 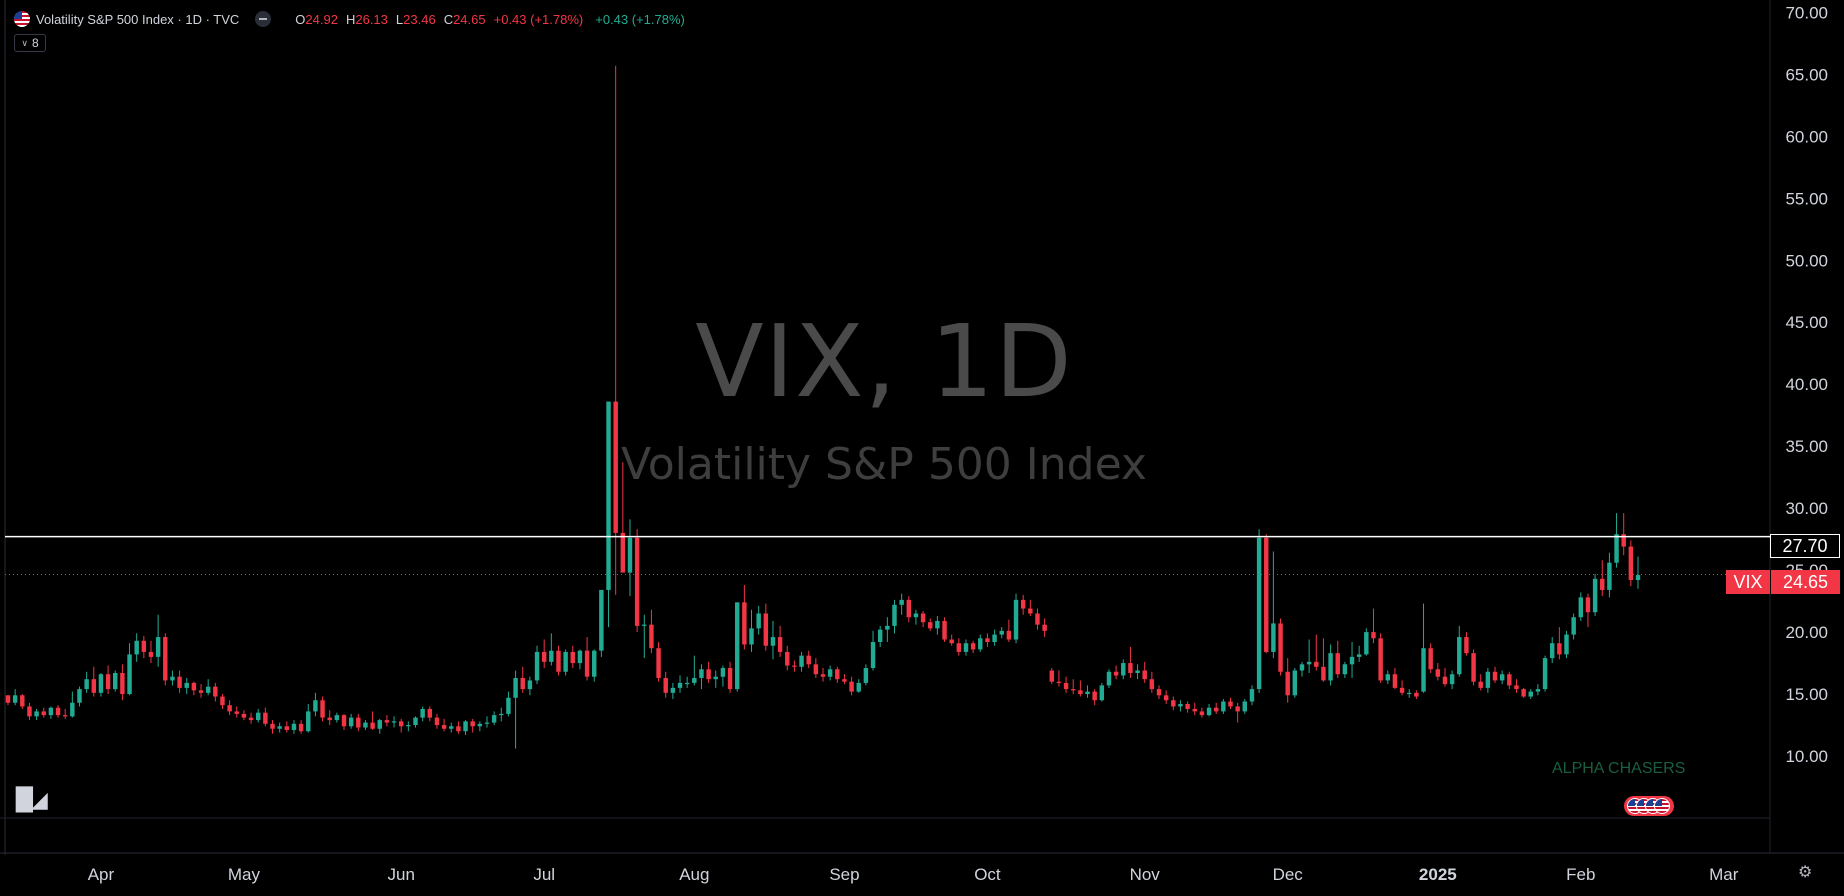 I want to click on series-title: Volatility S&P 500 Index · 1D · TVC, so click(x=138, y=19).